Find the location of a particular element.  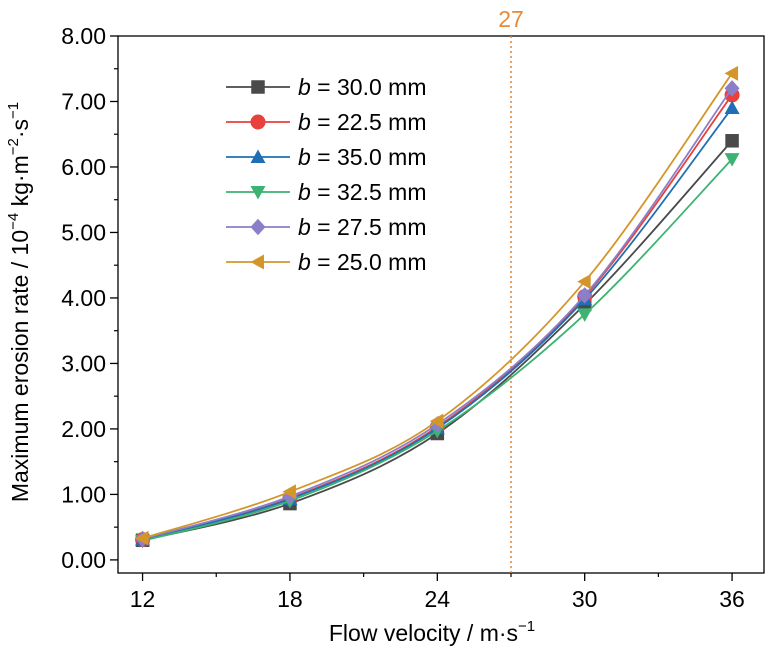

y-tick-label: 6.00 is located at coordinates (83, 167).